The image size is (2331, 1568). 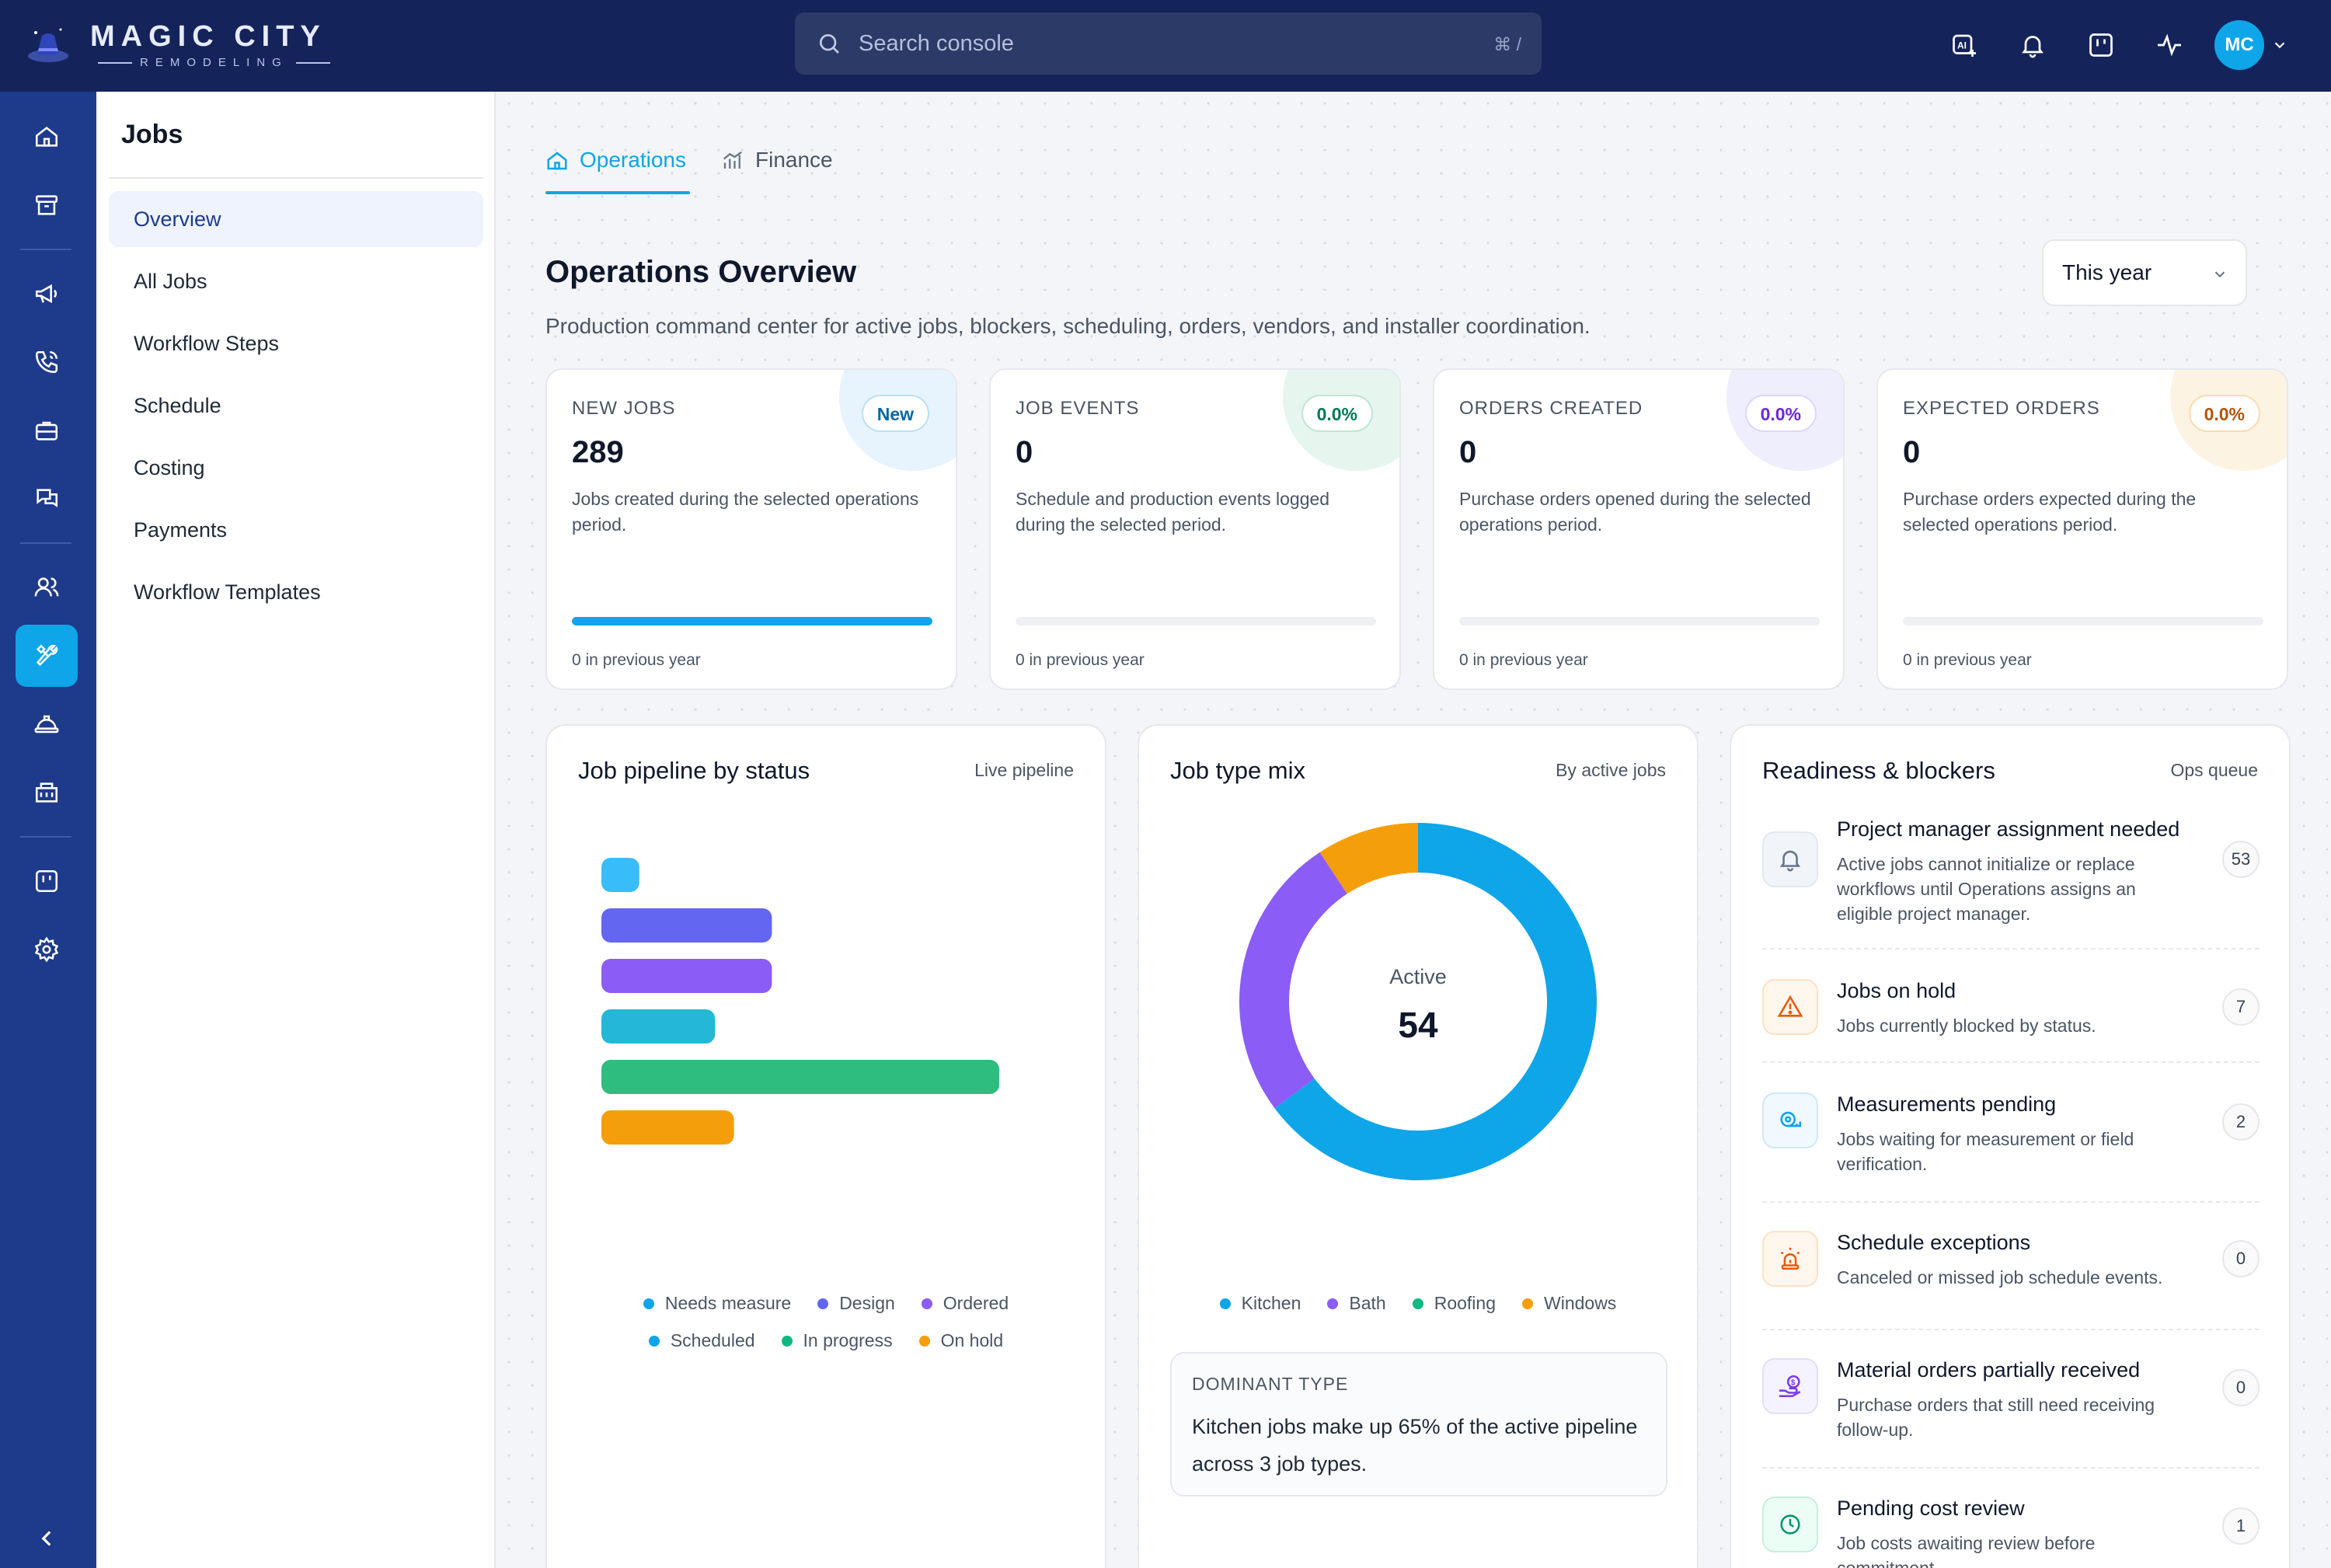 I want to click on chevron-down-icon, so click(x=2279, y=45).